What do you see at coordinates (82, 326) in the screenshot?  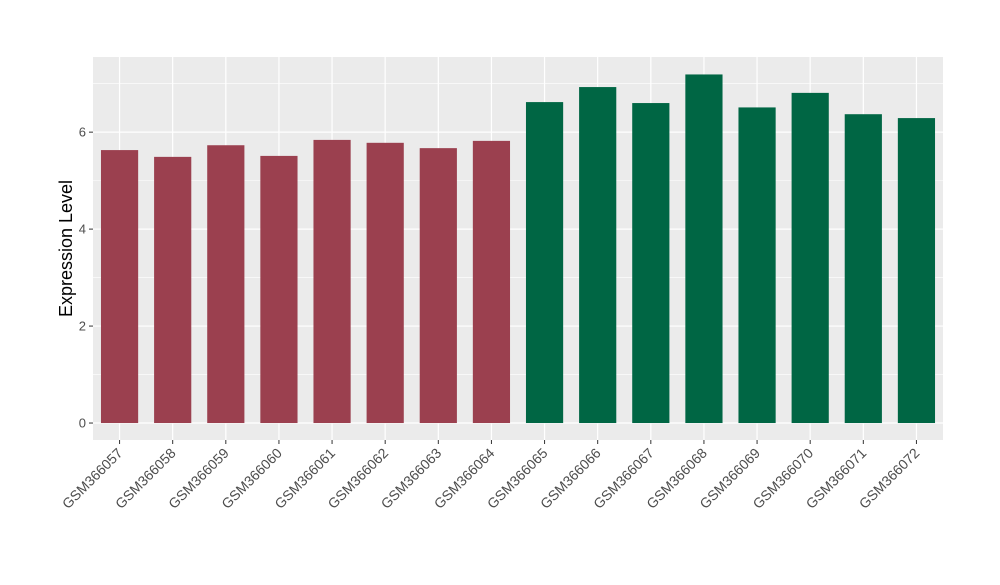 I see `y-tick-label: 2` at bounding box center [82, 326].